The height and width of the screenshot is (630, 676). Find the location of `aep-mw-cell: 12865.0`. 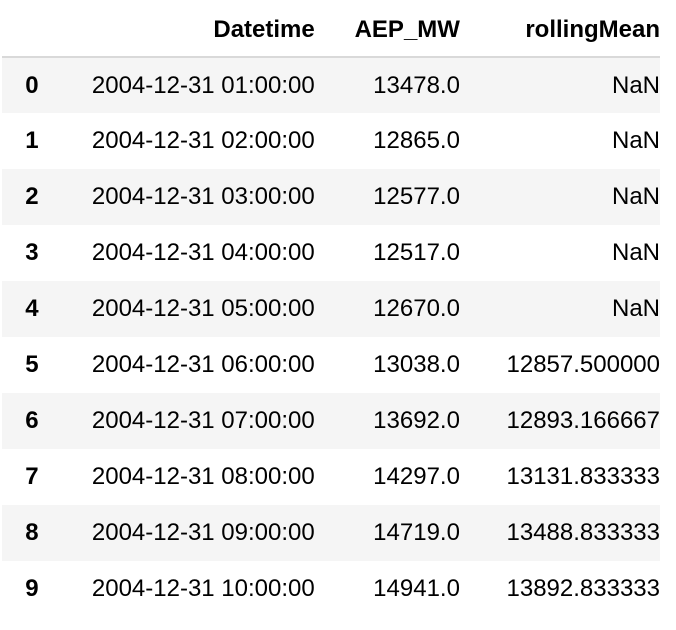

aep-mw-cell: 12865.0 is located at coordinates (416, 140).